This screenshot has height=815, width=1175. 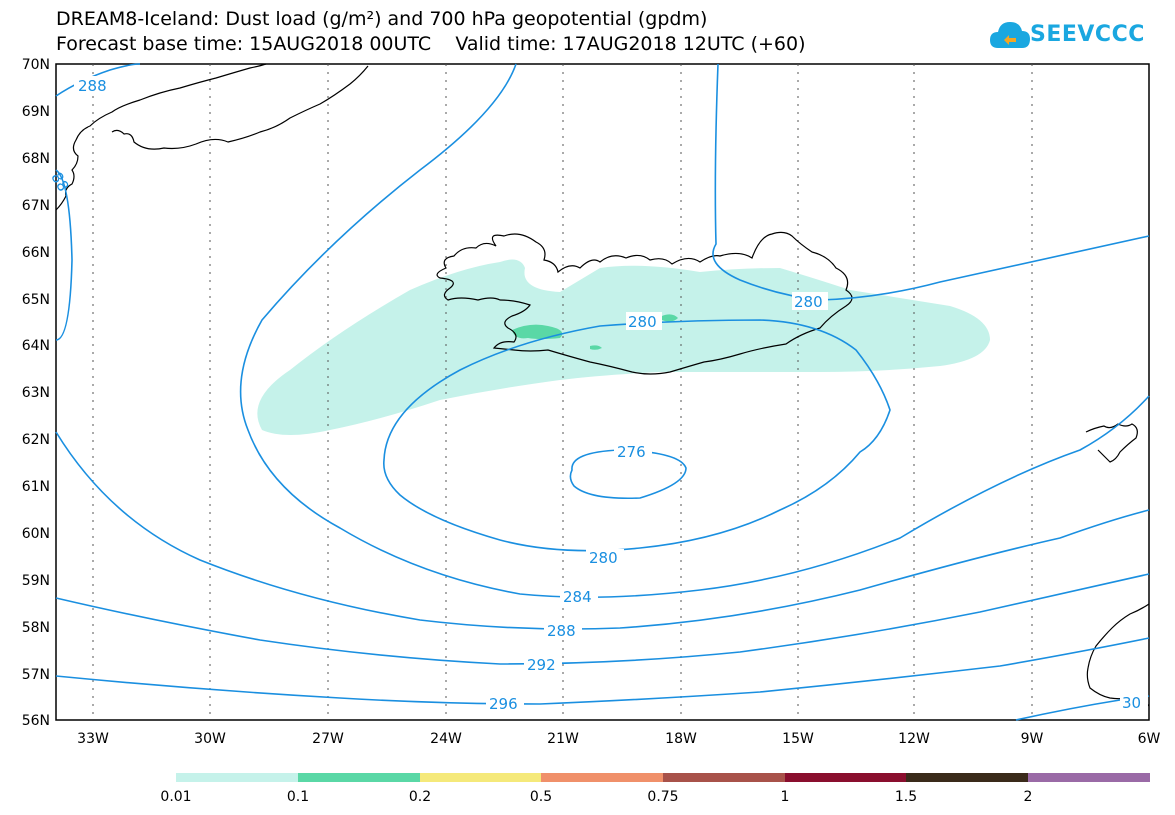 What do you see at coordinates (36, 159) in the screenshot?
I see `lat-label: 68N` at bounding box center [36, 159].